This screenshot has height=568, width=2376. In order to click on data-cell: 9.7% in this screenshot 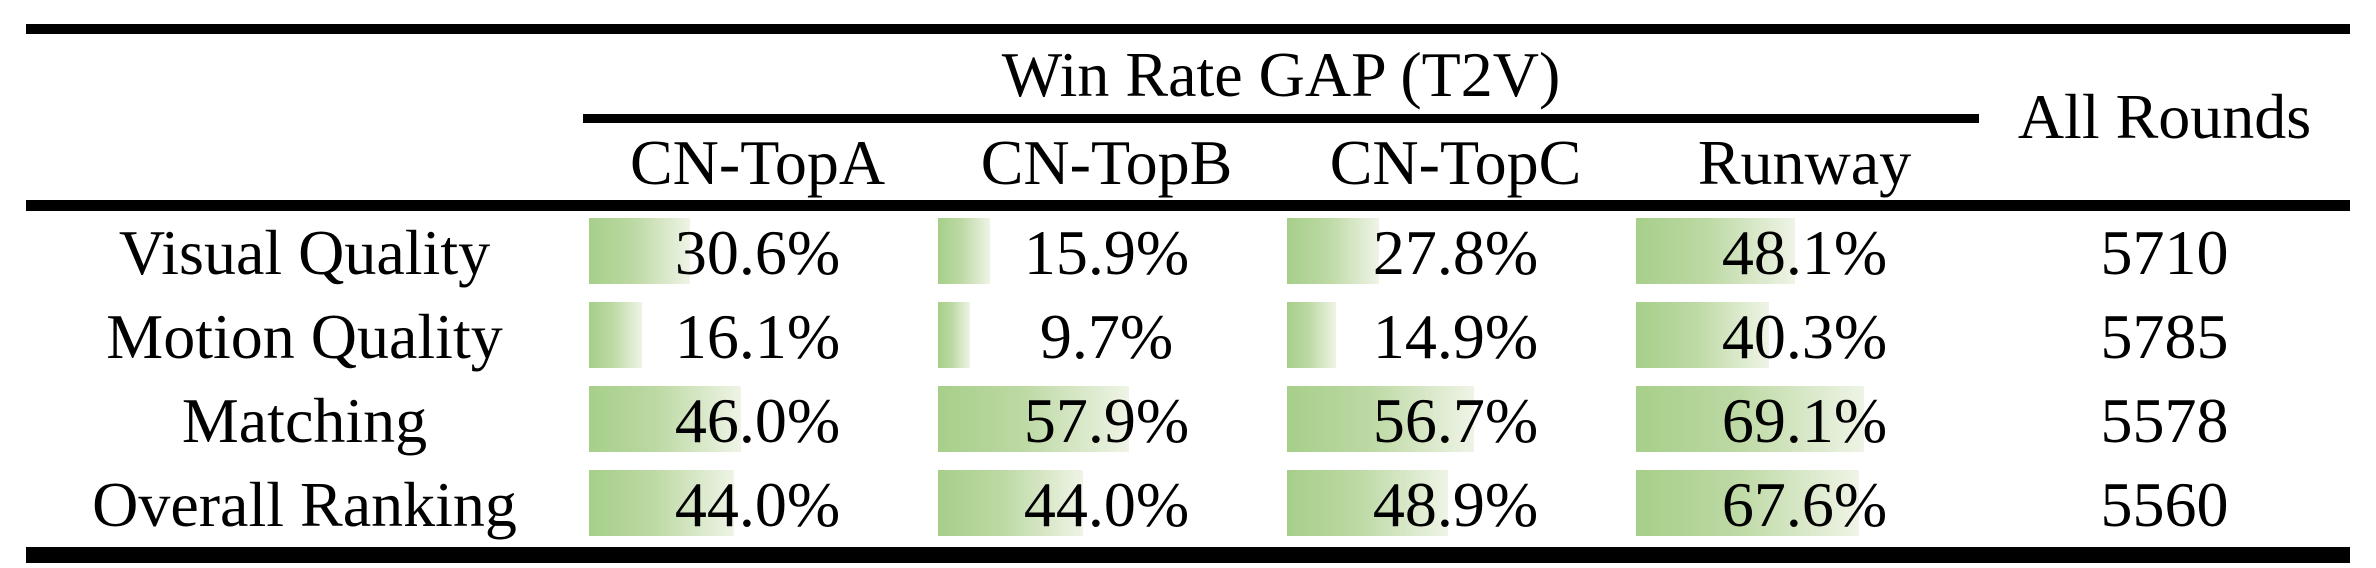, I will do `click(1106, 337)`.